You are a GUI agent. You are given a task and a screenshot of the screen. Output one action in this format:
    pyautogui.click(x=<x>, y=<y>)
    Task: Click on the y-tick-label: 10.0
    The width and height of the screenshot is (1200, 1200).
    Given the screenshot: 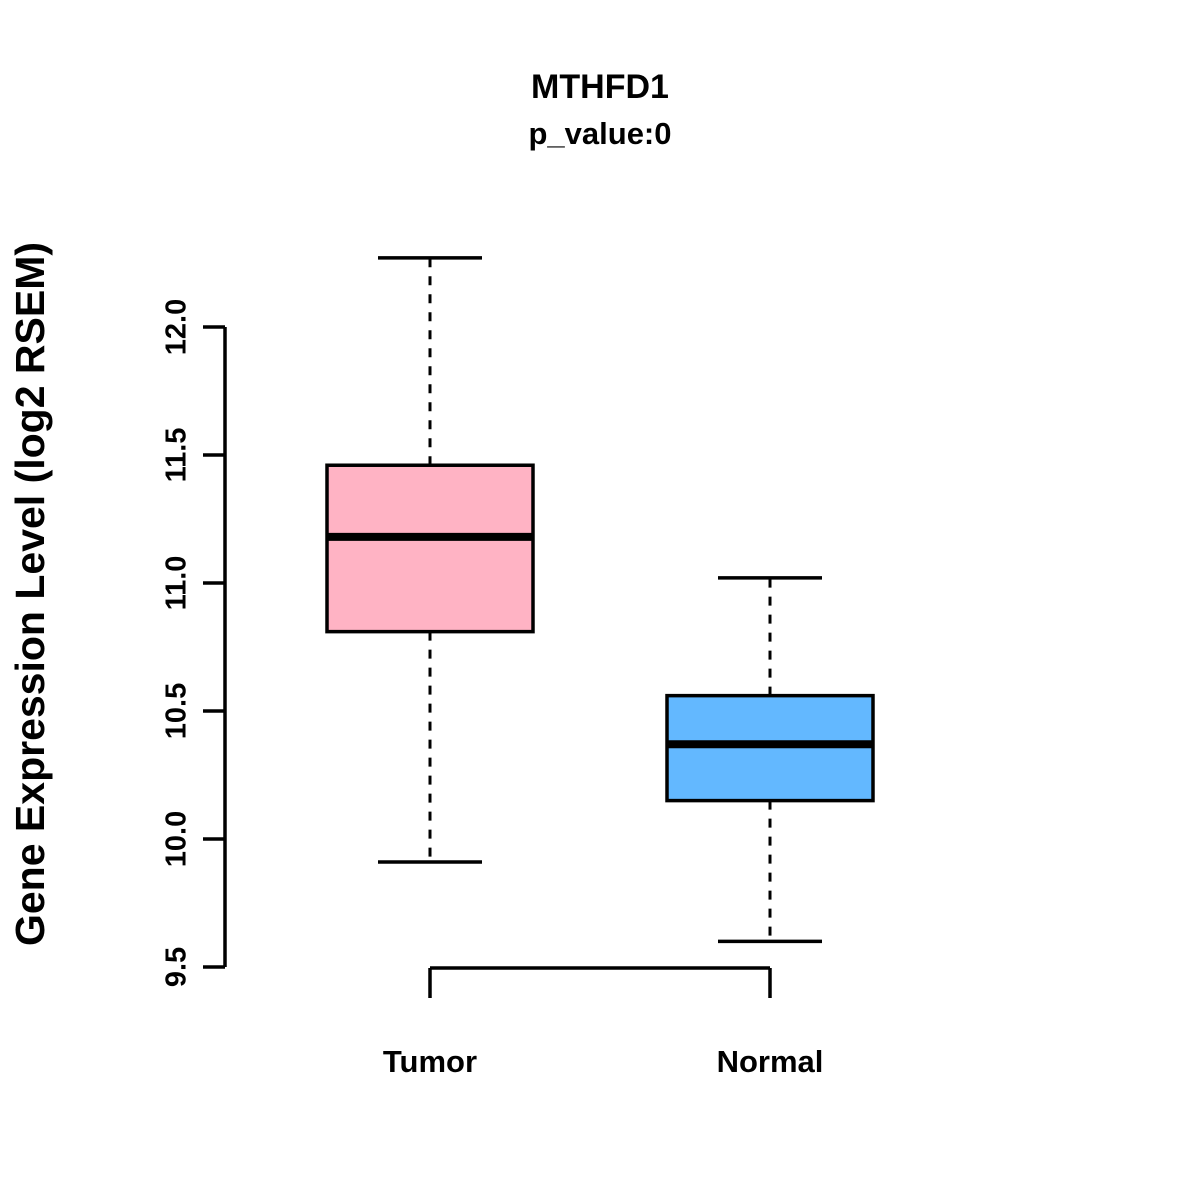 What is the action you would take?
    pyautogui.click(x=177, y=839)
    